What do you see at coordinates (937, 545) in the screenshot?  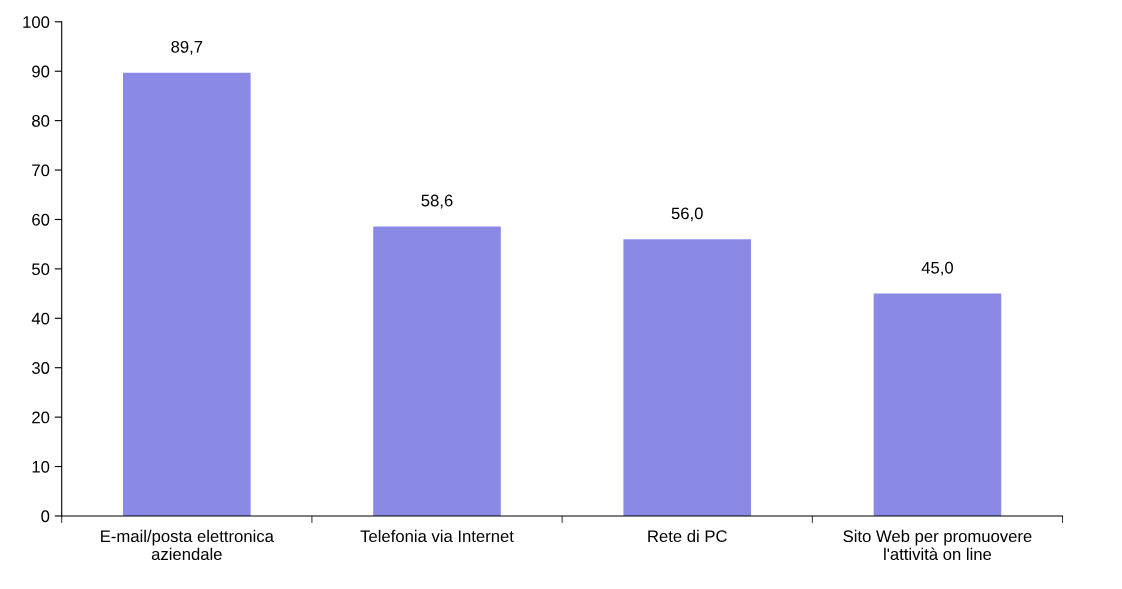 I see `x-tick-label: Sito Web per promuovere l'attività on line` at bounding box center [937, 545].